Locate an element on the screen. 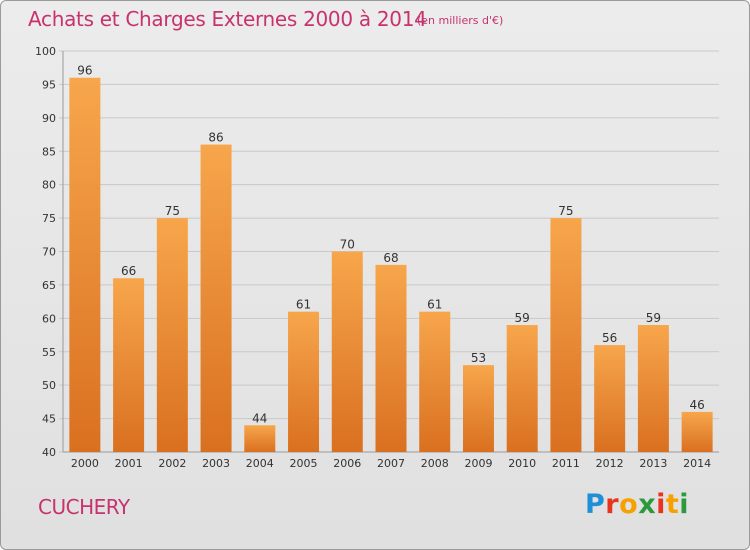  y-tick-label: 50 is located at coordinates (49, 385).